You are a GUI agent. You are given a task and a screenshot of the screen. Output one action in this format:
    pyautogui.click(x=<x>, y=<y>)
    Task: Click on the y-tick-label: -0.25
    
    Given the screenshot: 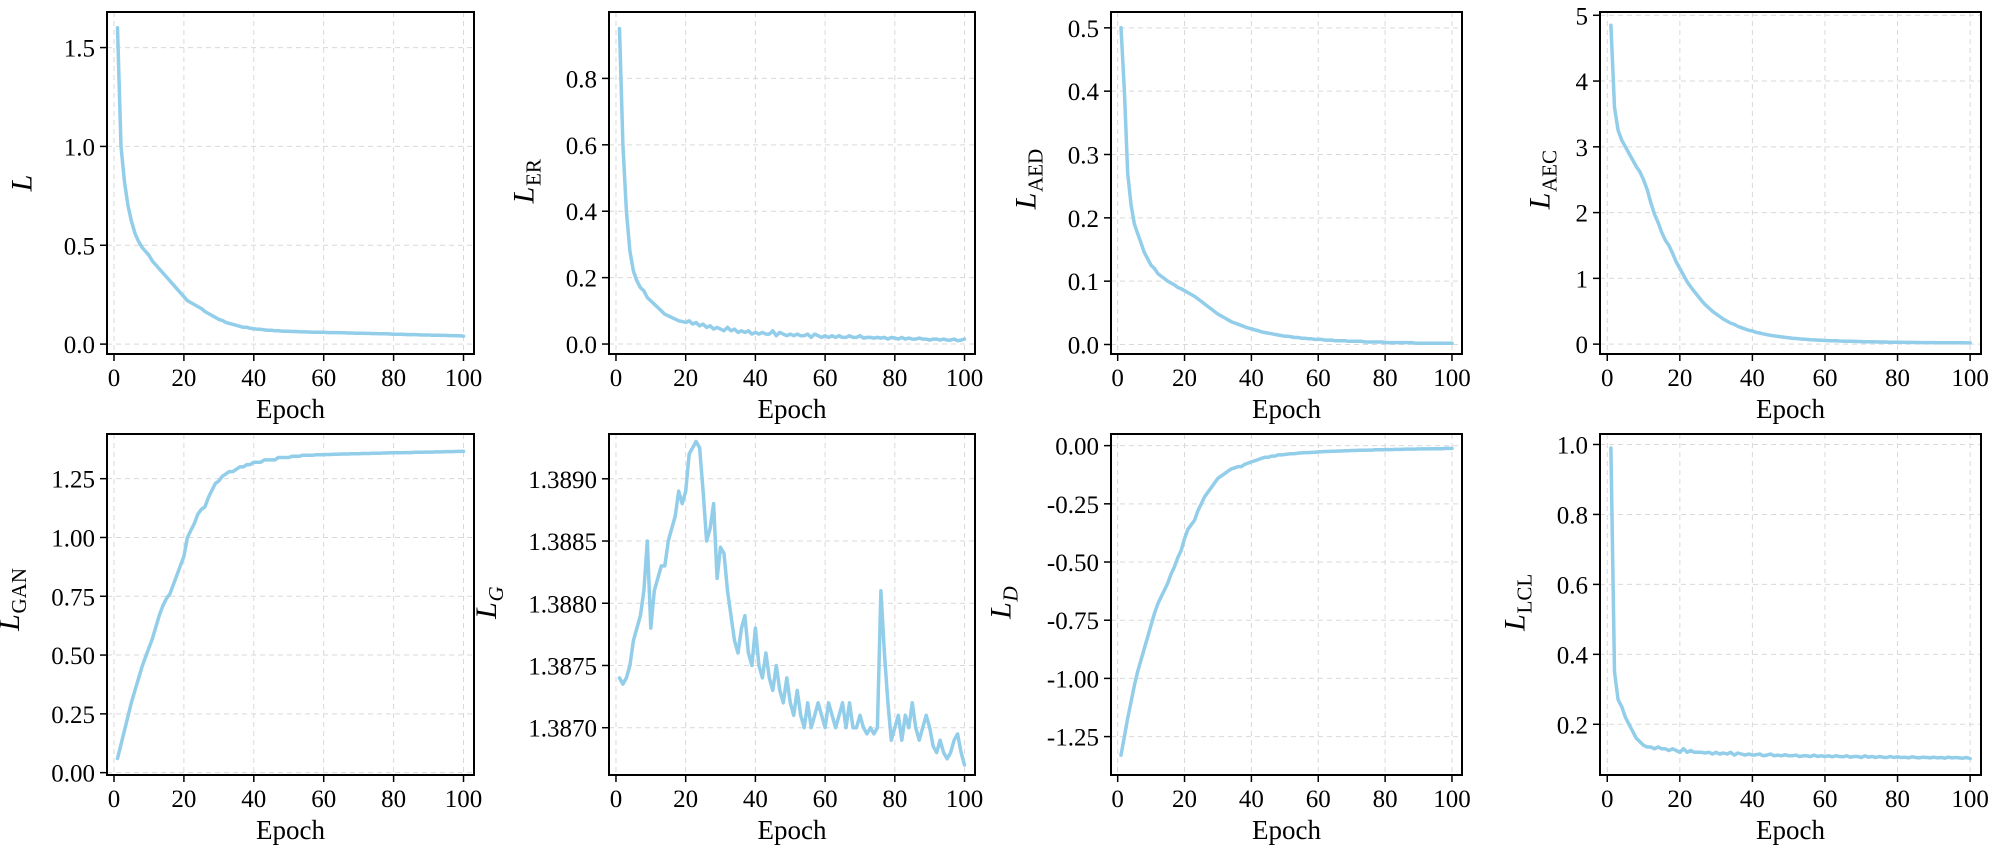 What is the action you would take?
    pyautogui.click(x=1073, y=505)
    